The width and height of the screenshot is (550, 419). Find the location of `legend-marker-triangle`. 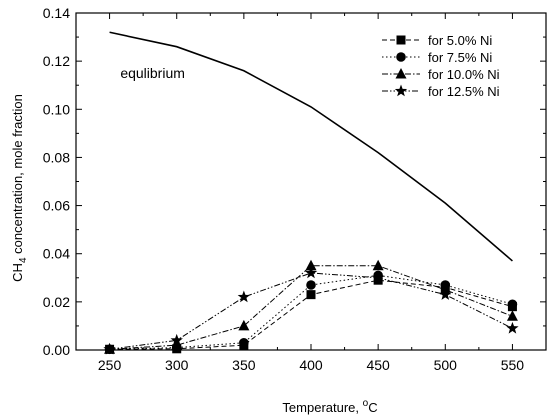

legend-marker-triangle is located at coordinates (401, 73).